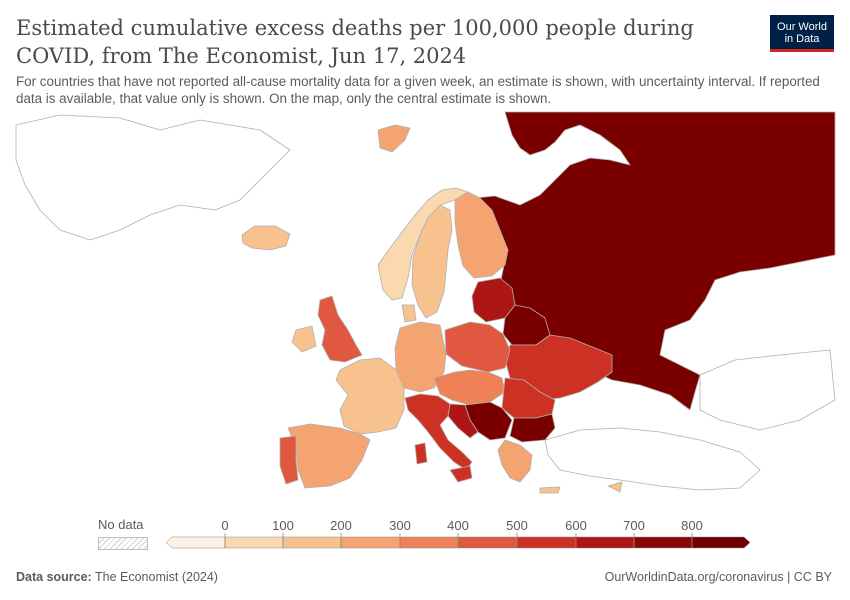 This screenshot has height=600, width=850. I want to click on owid-logo: Our World in Data, so click(802, 33).